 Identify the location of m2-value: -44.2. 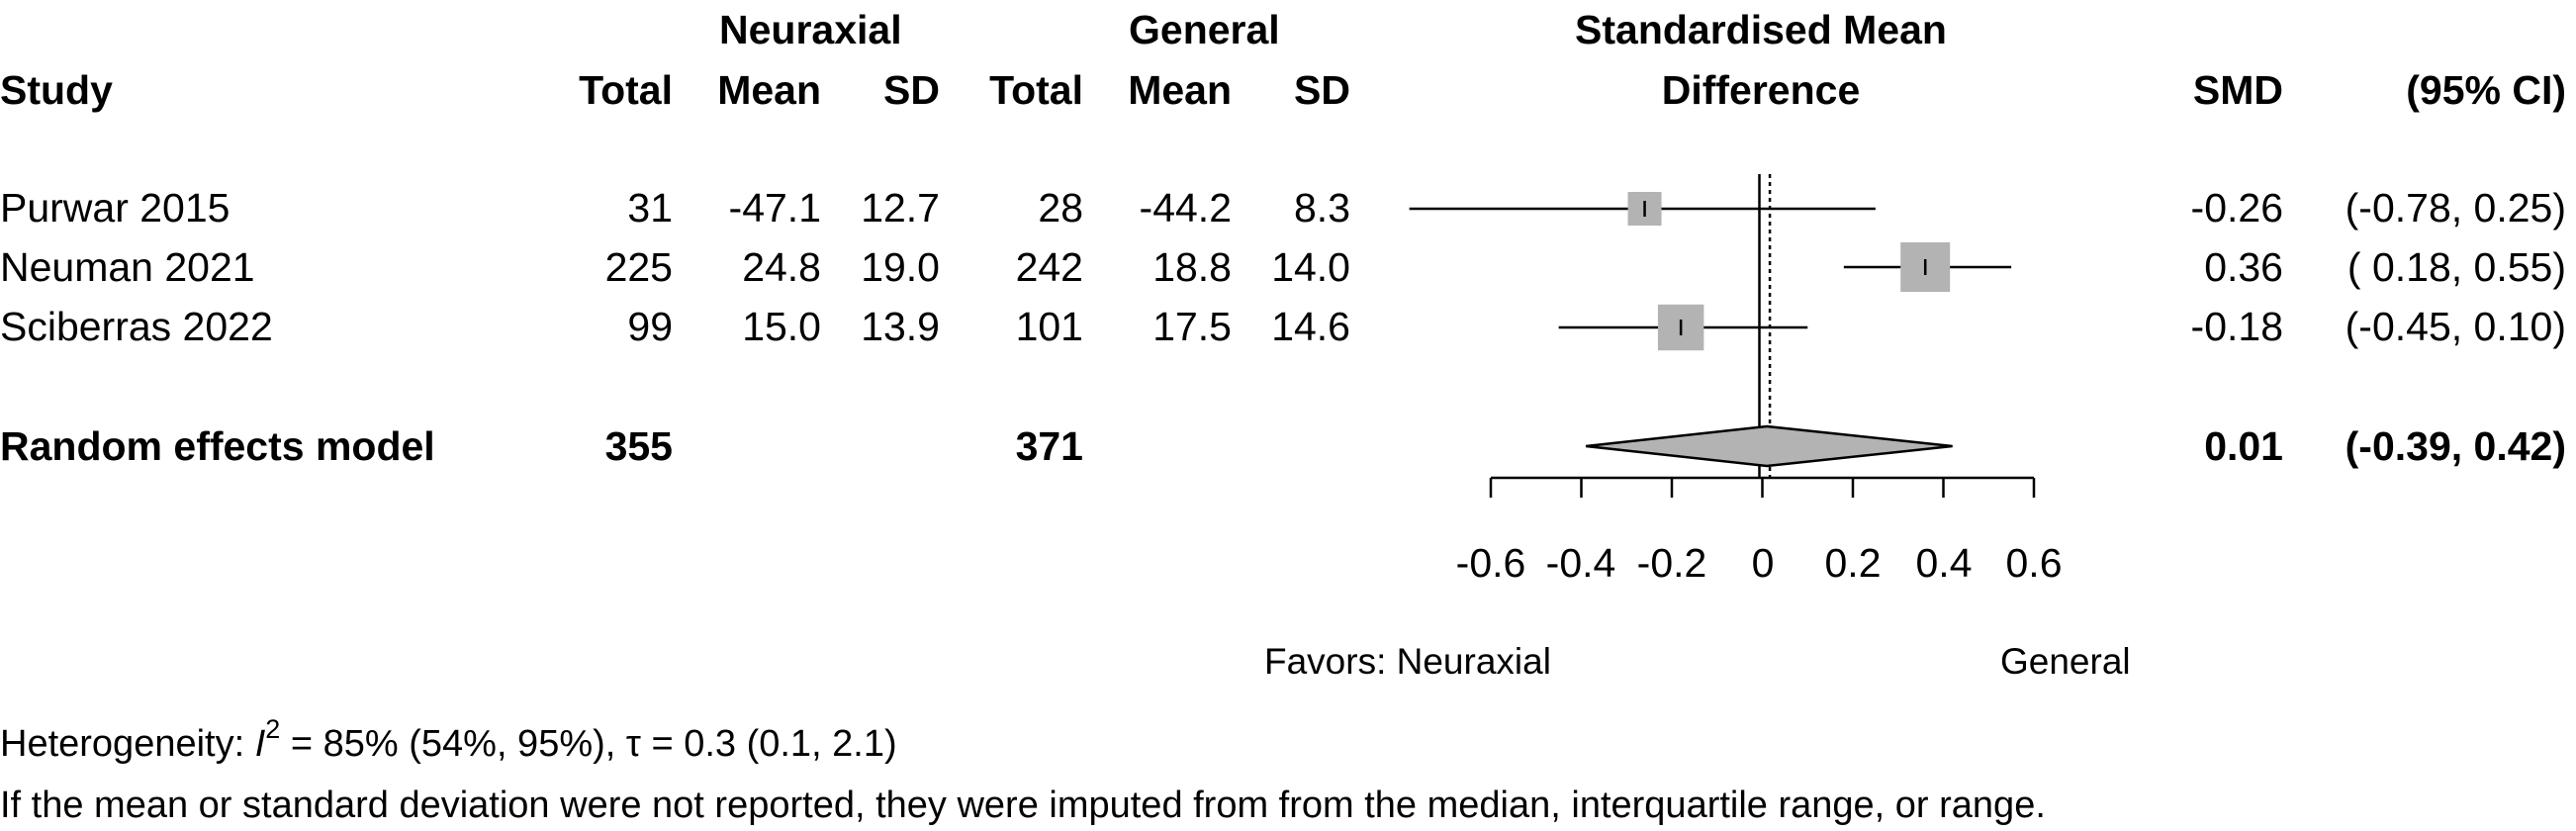
(1185, 208).